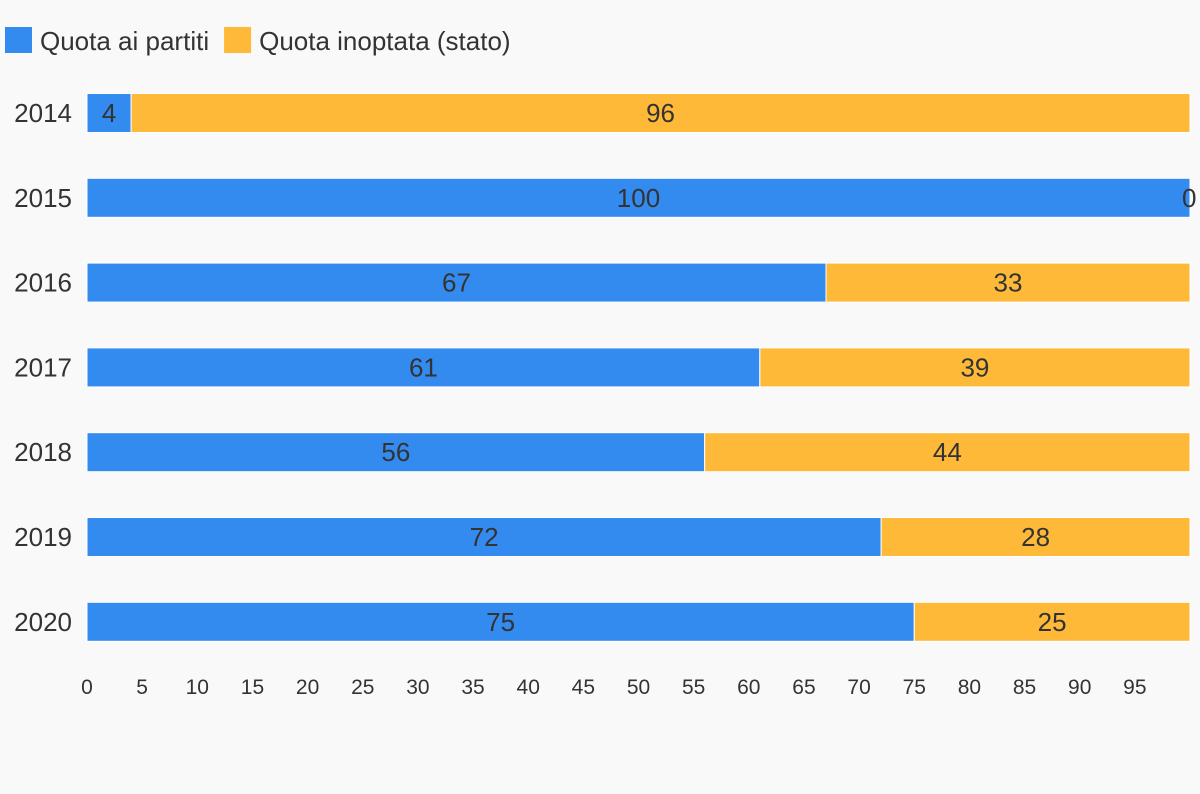  What do you see at coordinates (142, 687) in the screenshot?
I see `x-tick-label-5: 5` at bounding box center [142, 687].